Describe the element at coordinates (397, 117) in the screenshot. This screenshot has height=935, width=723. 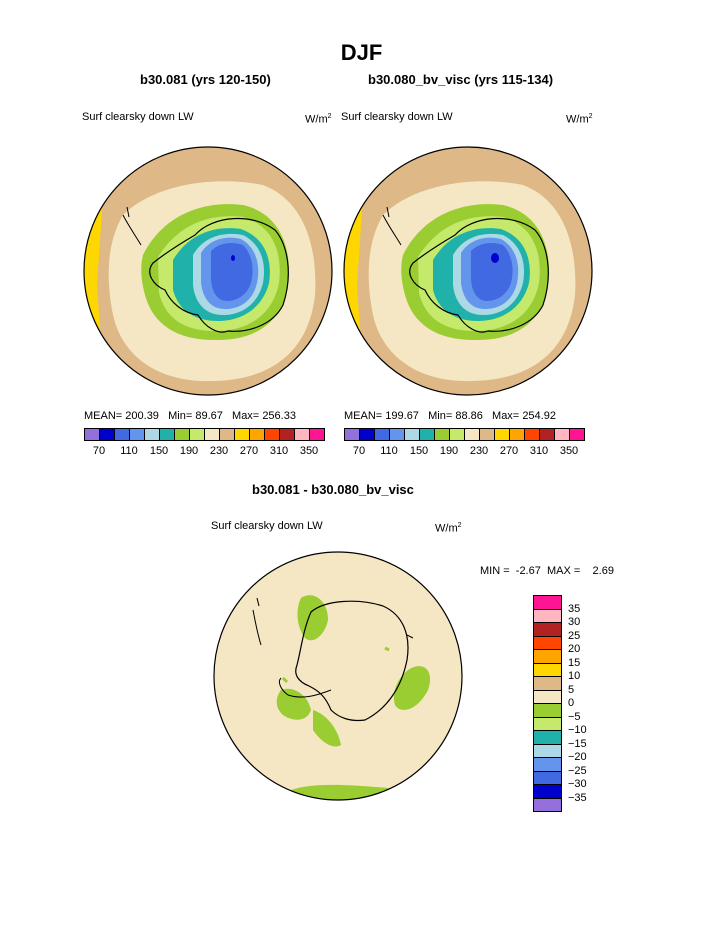
I see `panel-2-variable: Surf clearsky down LW` at that location.